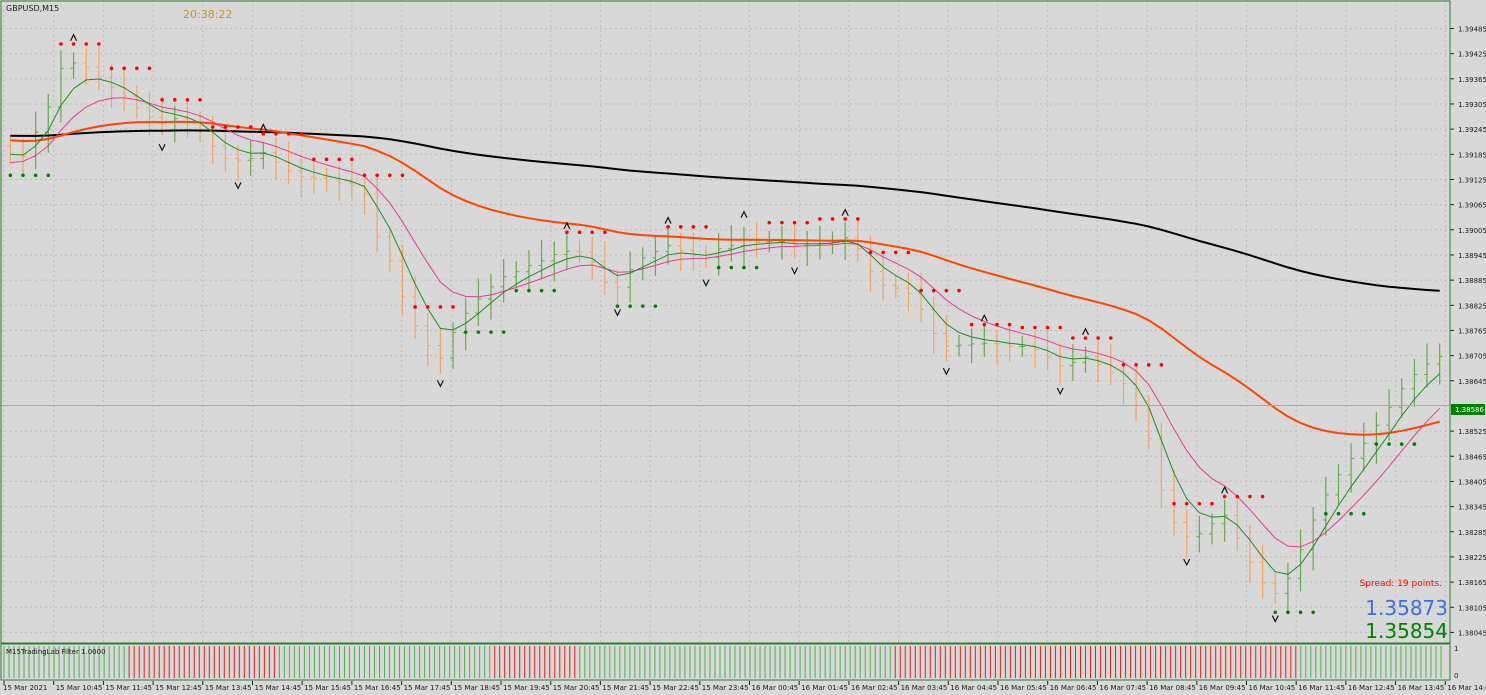 Image resolution: width=1486 pixels, height=695 pixels. What do you see at coordinates (1472, 357) in the screenshot?
I see `price-tick-label: 1.38705` at bounding box center [1472, 357].